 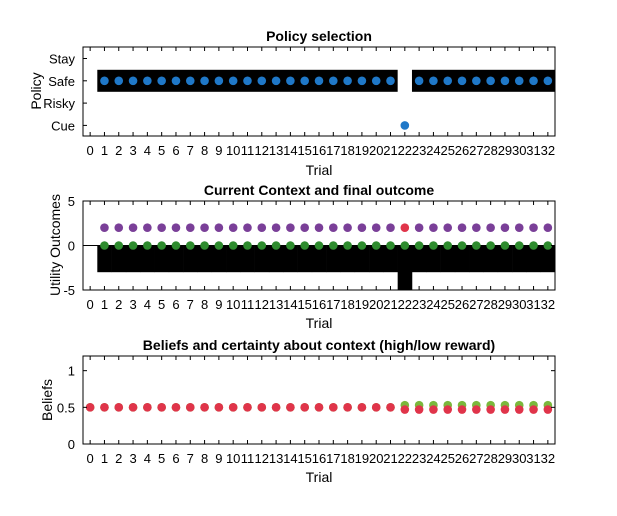 I want to click on chart-title: Current Context and final outcome, so click(x=319, y=190).